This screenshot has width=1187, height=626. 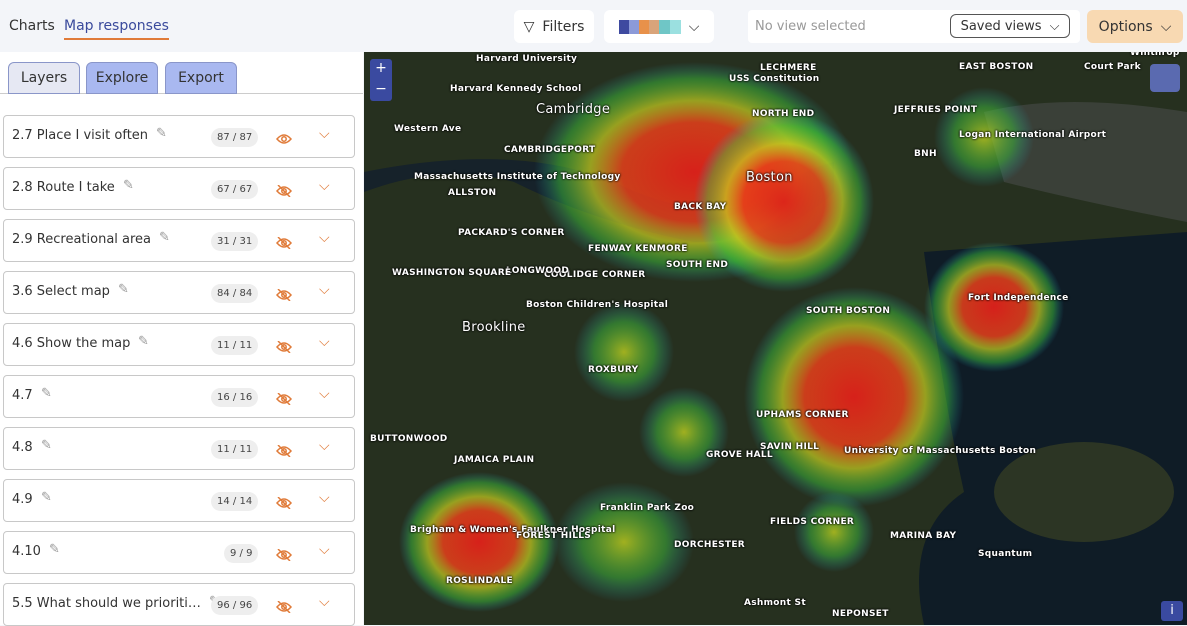 What do you see at coordinates (925, 154) in the screenshot?
I see `map-label: BNH` at bounding box center [925, 154].